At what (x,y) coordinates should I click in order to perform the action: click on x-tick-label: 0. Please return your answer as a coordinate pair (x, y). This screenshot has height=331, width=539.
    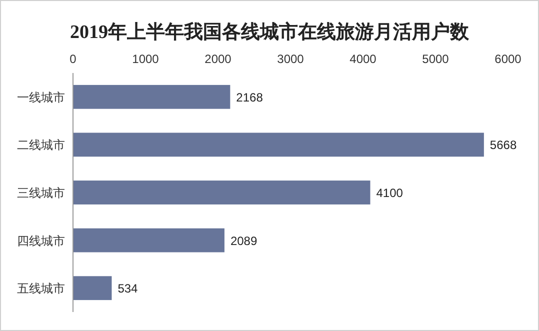
    Looking at the image, I should click on (73, 59).